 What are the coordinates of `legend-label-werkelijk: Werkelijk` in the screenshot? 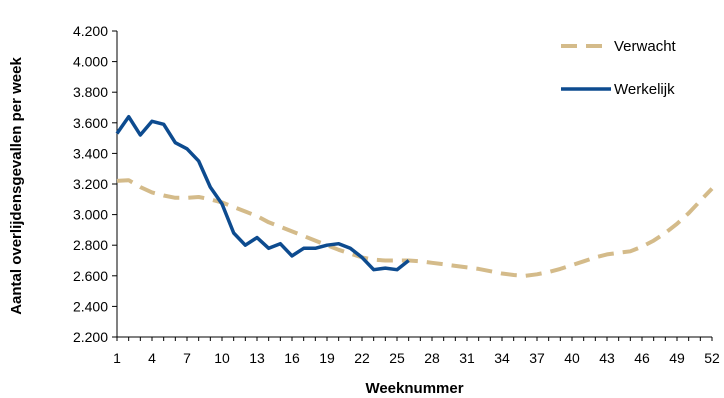 It's located at (644, 89).